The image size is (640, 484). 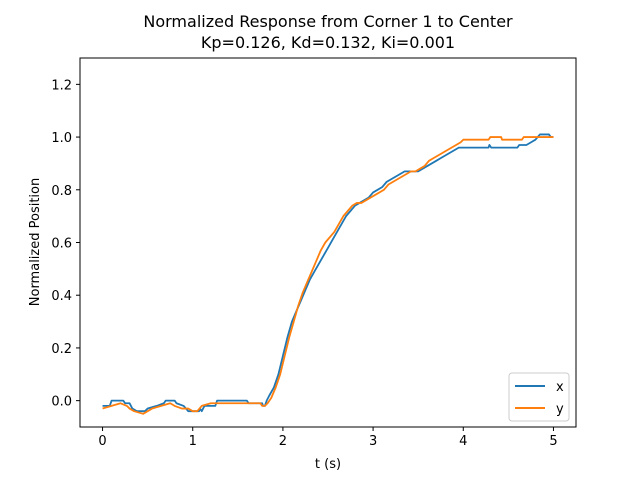 What do you see at coordinates (328, 42) in the screenshot?
I see `chart-subtitle: Kp=0.126, Kd=0.132, Ki=0.001` at bounding box center [328, 42].